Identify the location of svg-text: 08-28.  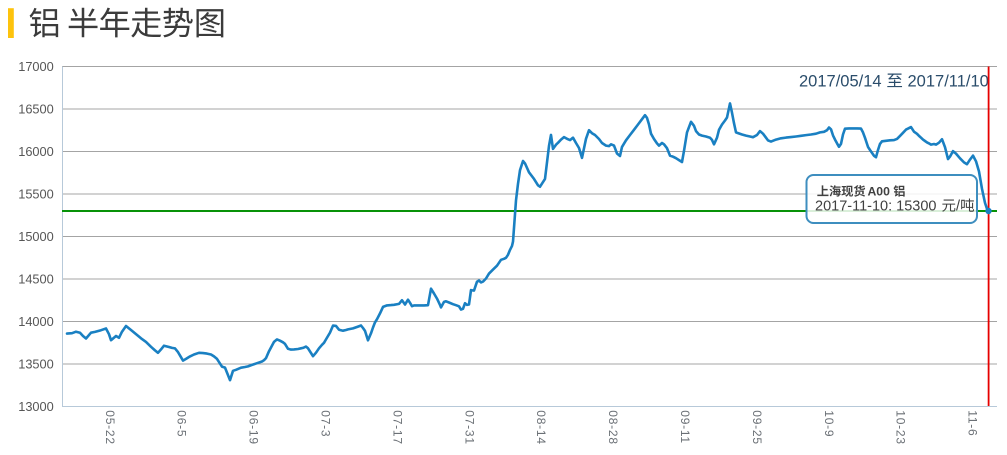
(613, 427).